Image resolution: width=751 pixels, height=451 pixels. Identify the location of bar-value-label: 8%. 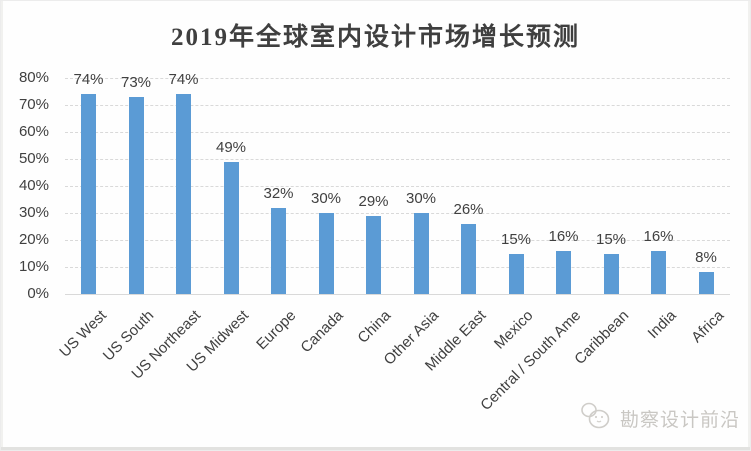
(706, 258).